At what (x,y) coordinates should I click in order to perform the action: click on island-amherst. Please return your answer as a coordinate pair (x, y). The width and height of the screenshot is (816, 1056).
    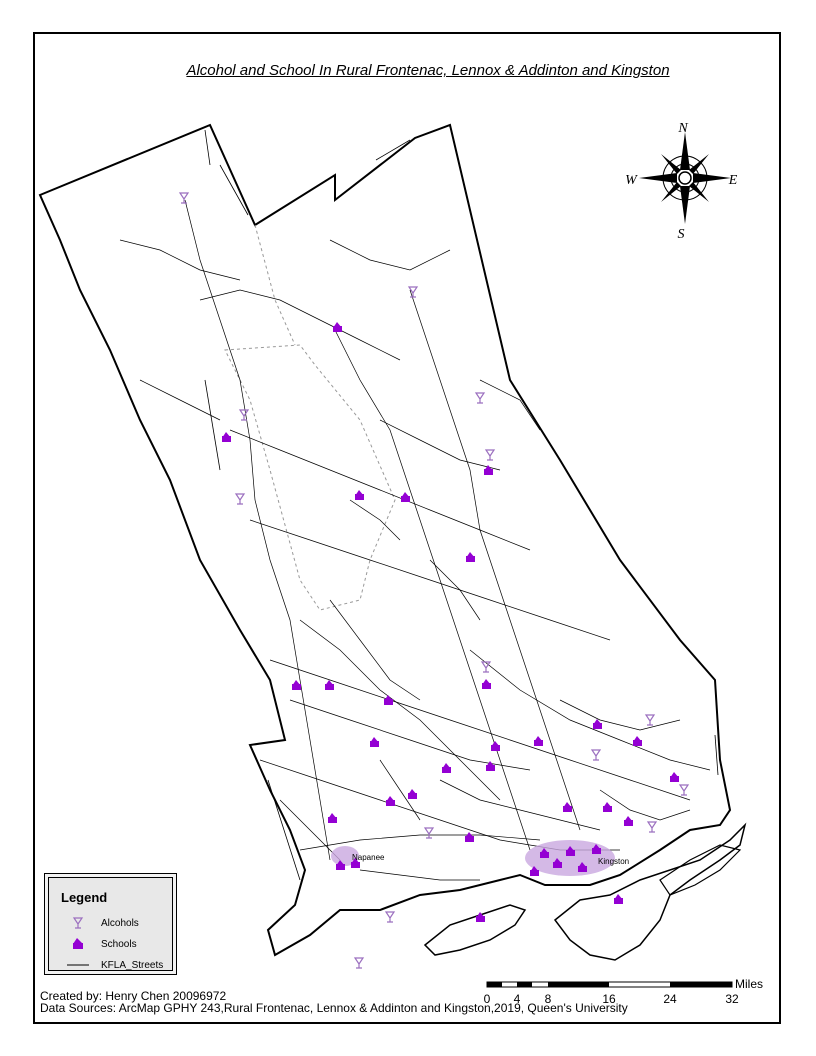
    Looking at the image, I should click on (475, 930).